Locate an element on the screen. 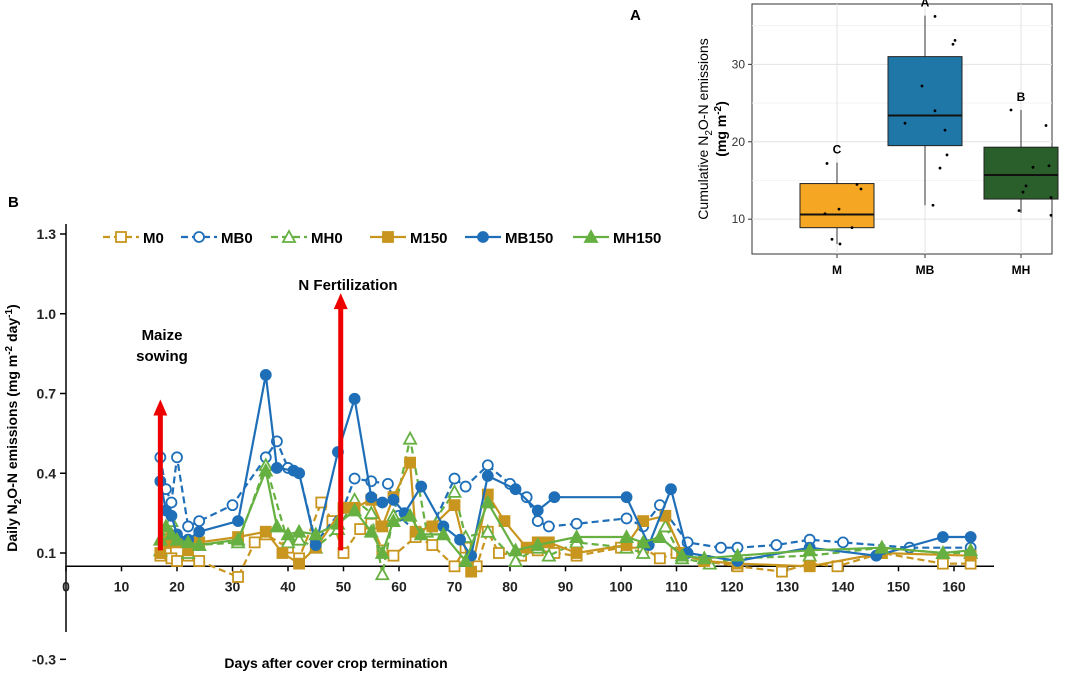 Image resolution: width=1084 pixels, height=680 pixels. annotation-nfert: N Fertilization is located at coordinates (347, 285).